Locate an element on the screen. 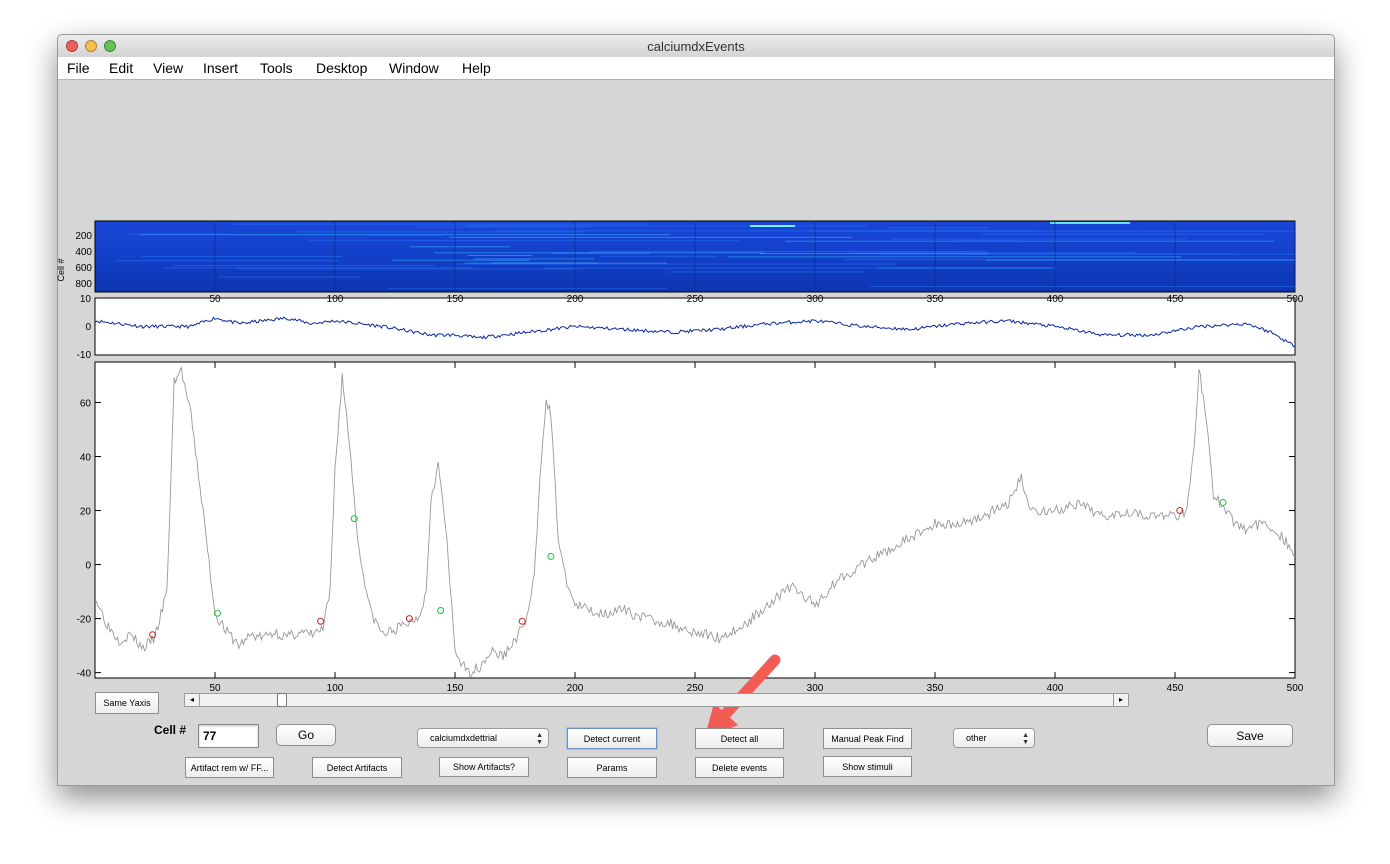 Image resolution: width=1390 pixels, height=864 pixels. go-button: Go is located at coordinates (306, 735).